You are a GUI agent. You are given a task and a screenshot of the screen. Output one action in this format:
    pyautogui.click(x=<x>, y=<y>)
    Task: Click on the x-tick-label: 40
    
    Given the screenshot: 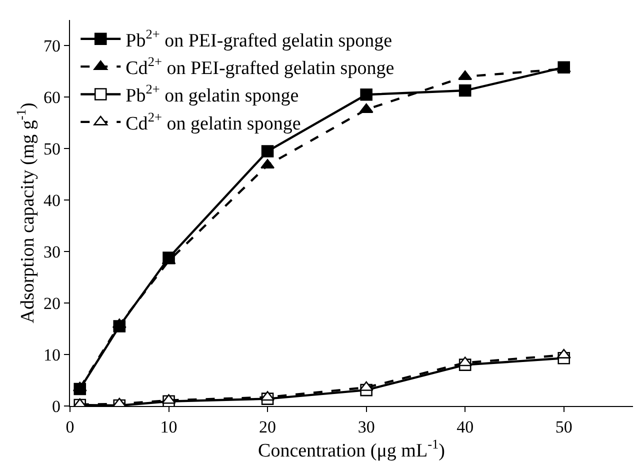 What is the action you would take?
    pyautogui.click(x=465, y=427)
    